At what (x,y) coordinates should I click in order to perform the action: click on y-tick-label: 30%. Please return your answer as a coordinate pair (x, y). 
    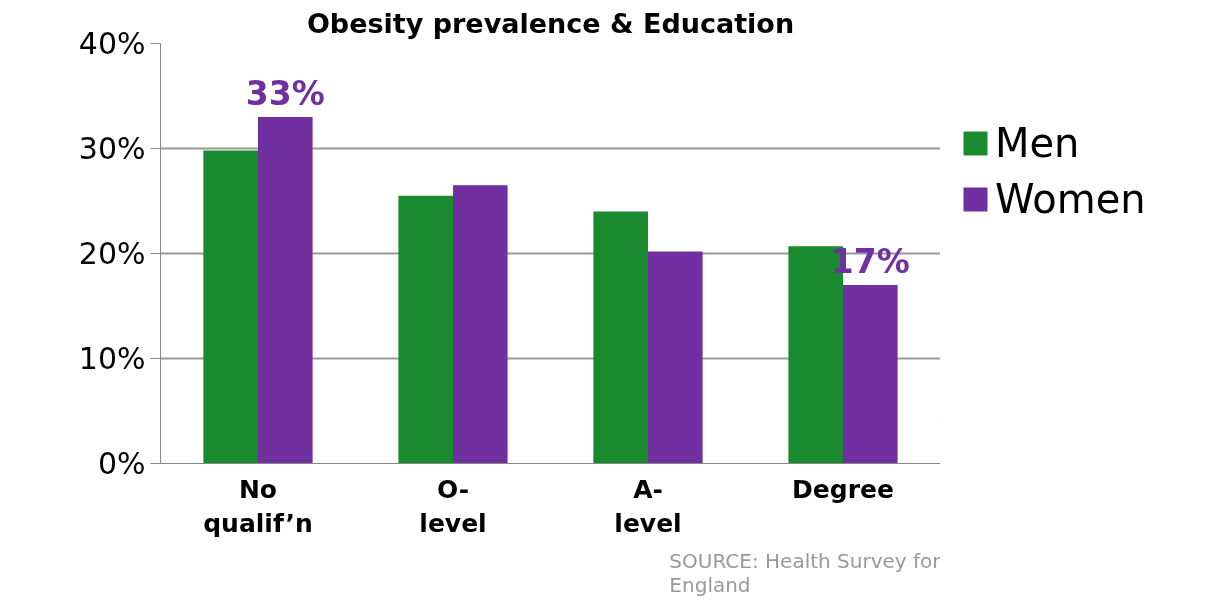
    Looking at the image, I should click on (112, 148).